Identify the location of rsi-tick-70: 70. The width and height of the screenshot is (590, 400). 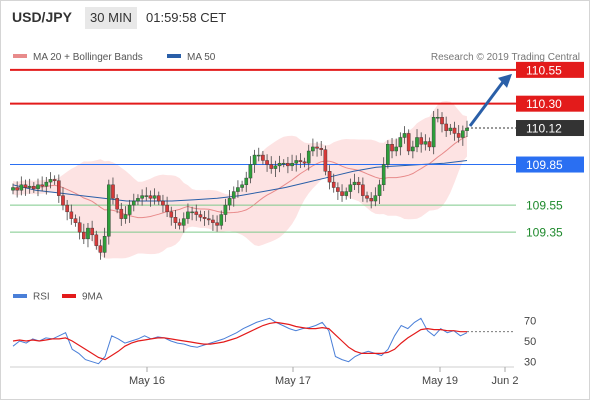
(530, 321).